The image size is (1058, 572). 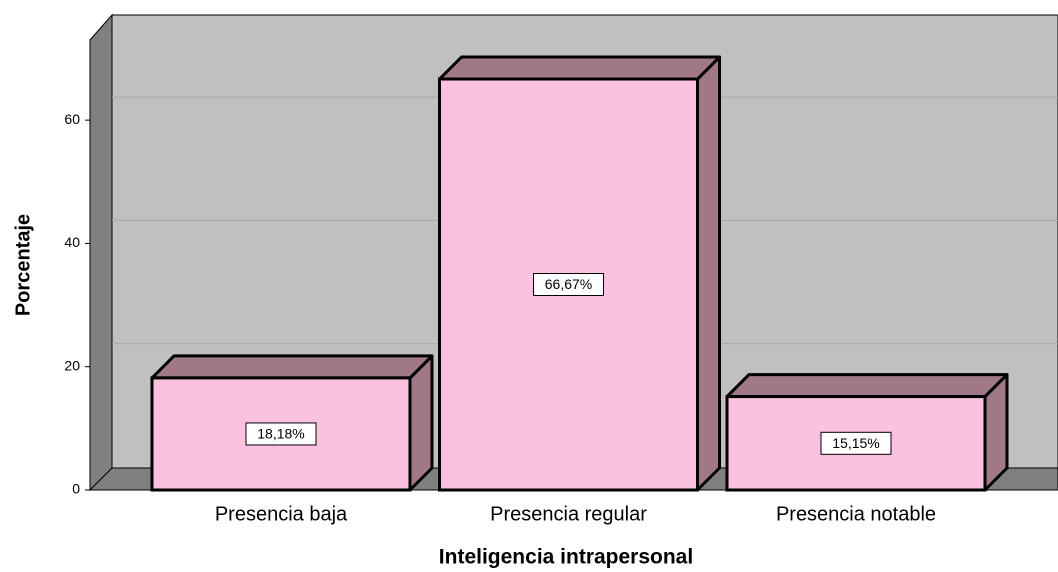 I want to click on value-label: 18,18%, so click(x=280, y=434).